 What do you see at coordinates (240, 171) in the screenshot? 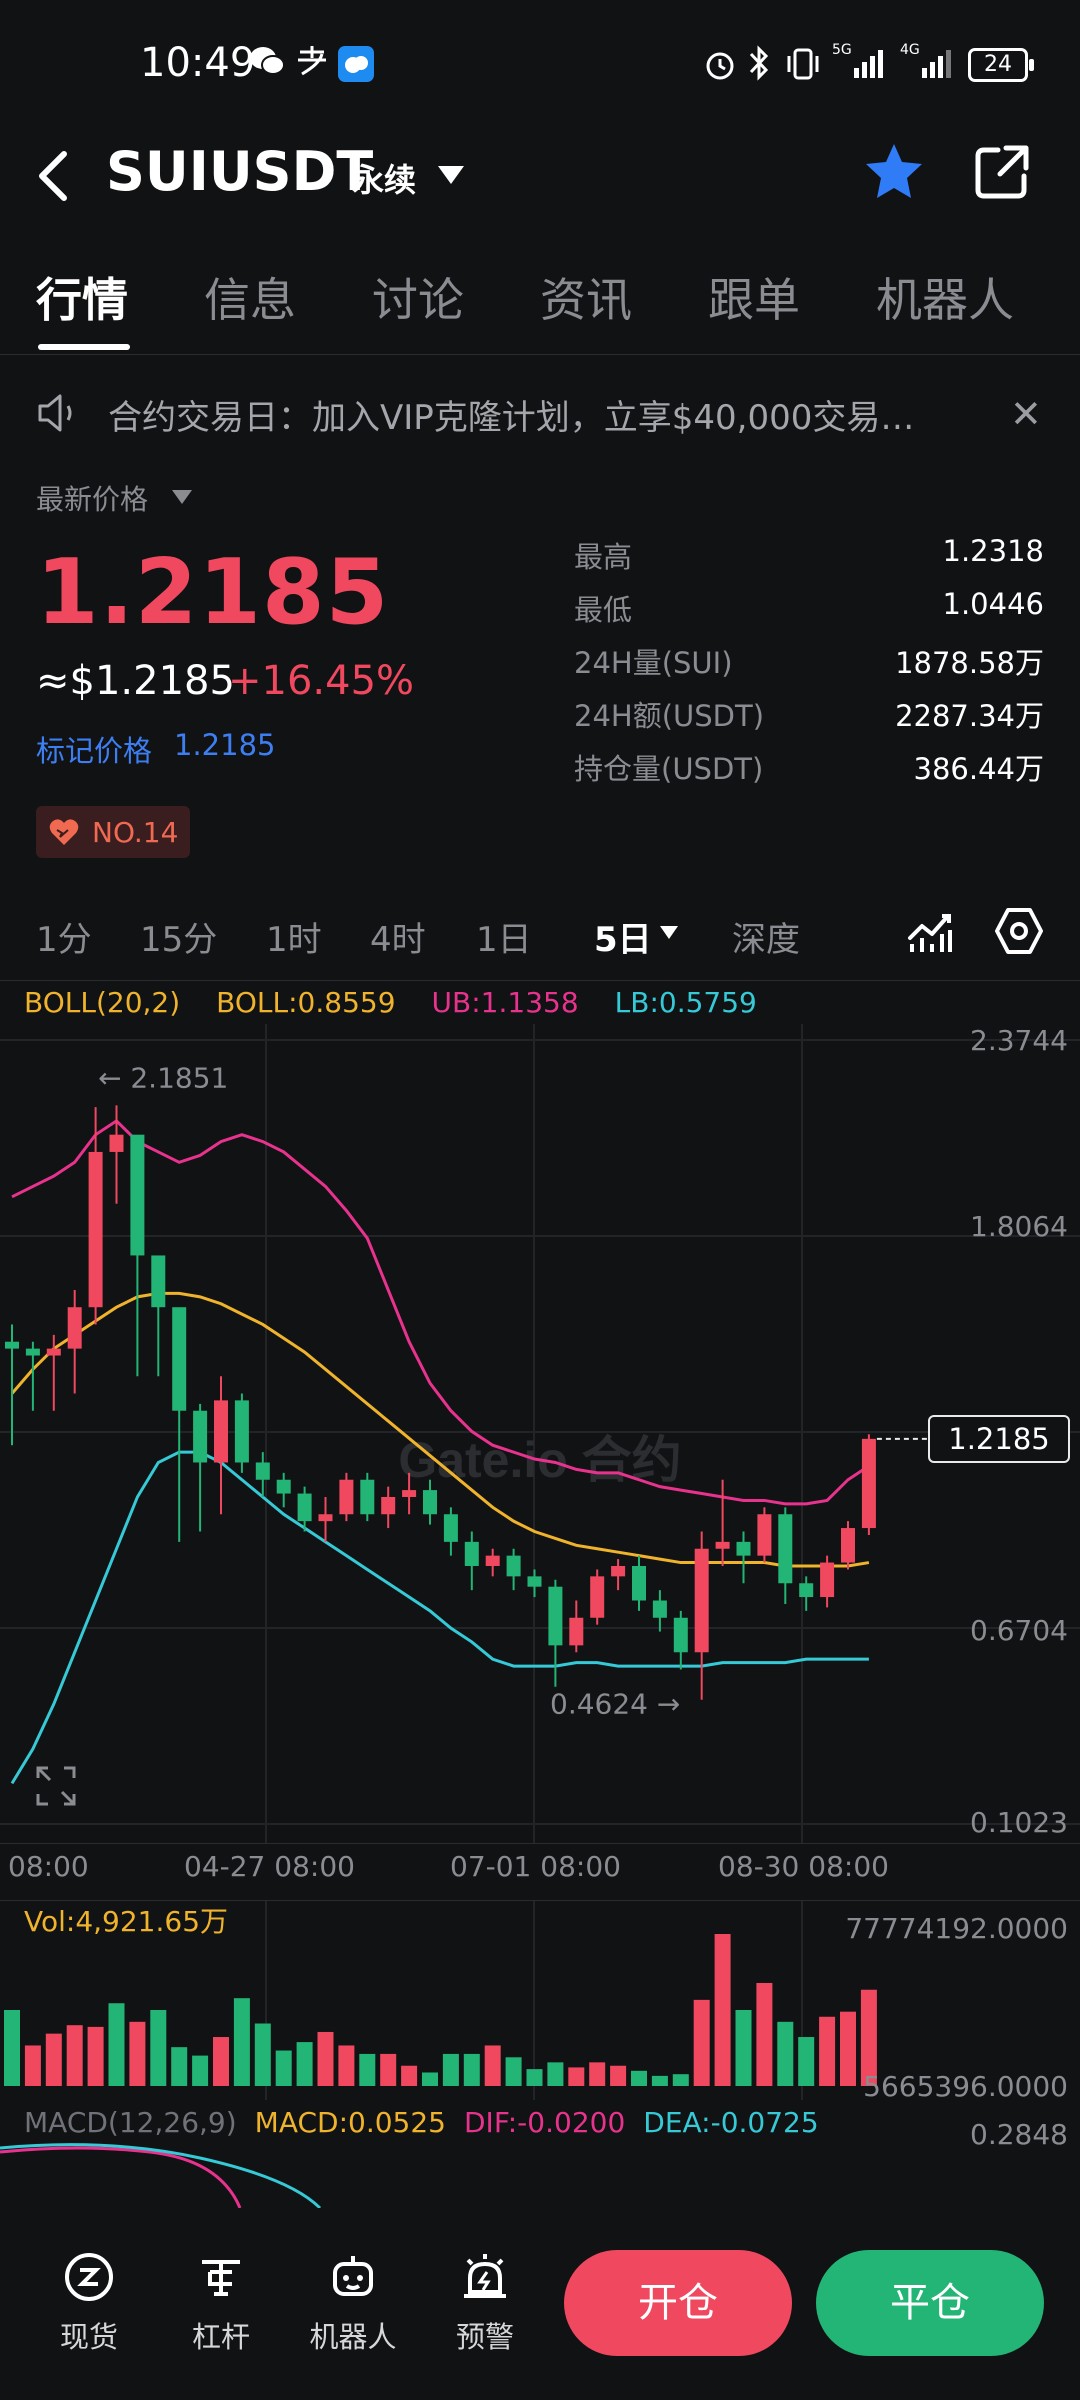
I see `pair-title: SUIUSDT` at bounding box center [240, 171].